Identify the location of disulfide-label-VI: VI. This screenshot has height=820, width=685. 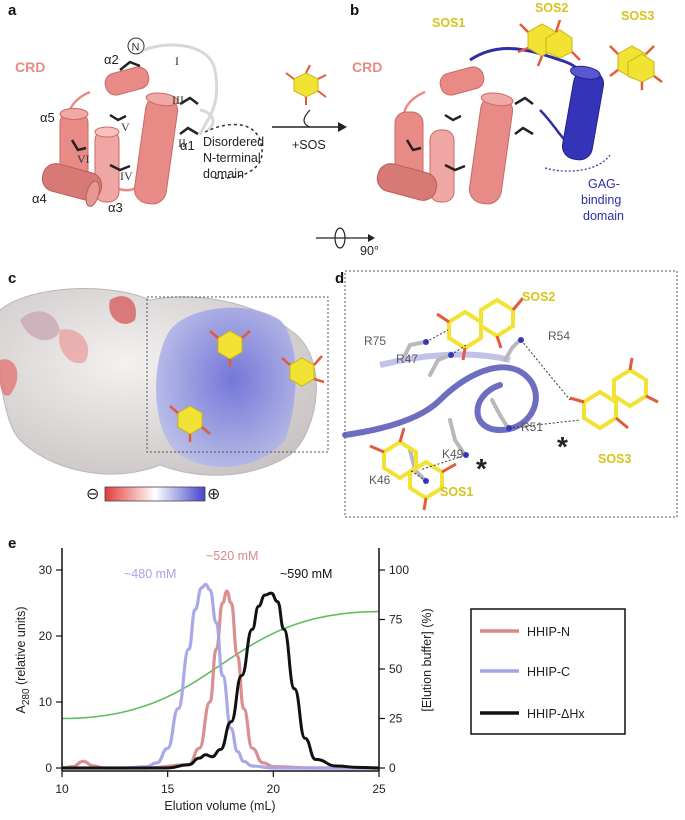
(83, 159).